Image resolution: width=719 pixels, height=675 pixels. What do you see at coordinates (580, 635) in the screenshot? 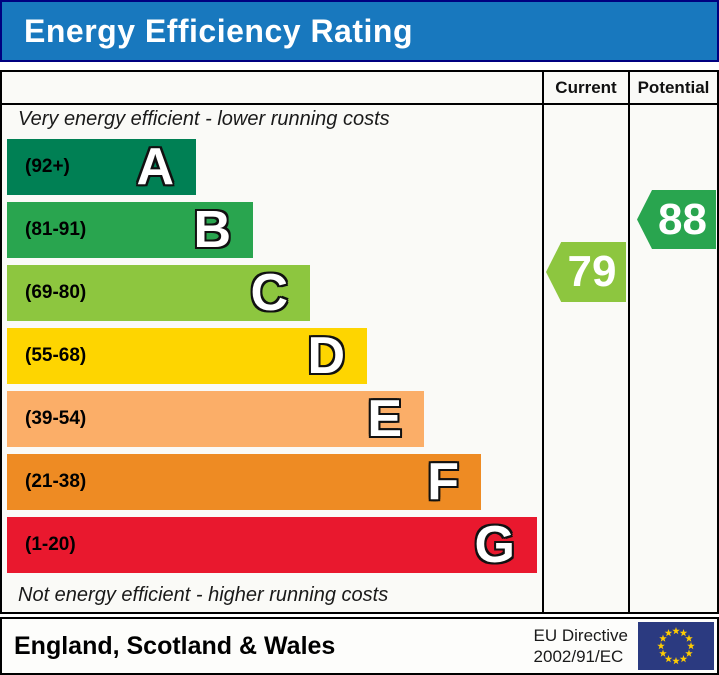
I see `eu-directive-line1: EU Directive` at bounding box center [580, 635].